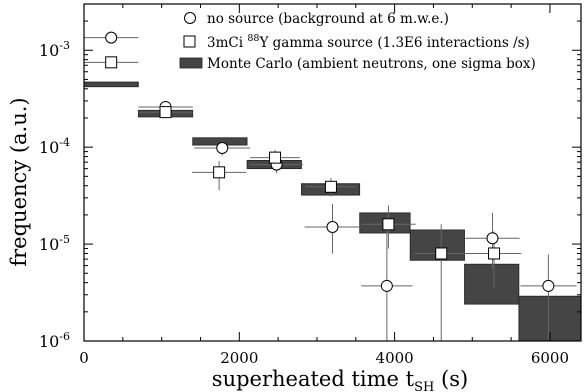  I want to click on x-tick-label: 2000, so click(239, 358).